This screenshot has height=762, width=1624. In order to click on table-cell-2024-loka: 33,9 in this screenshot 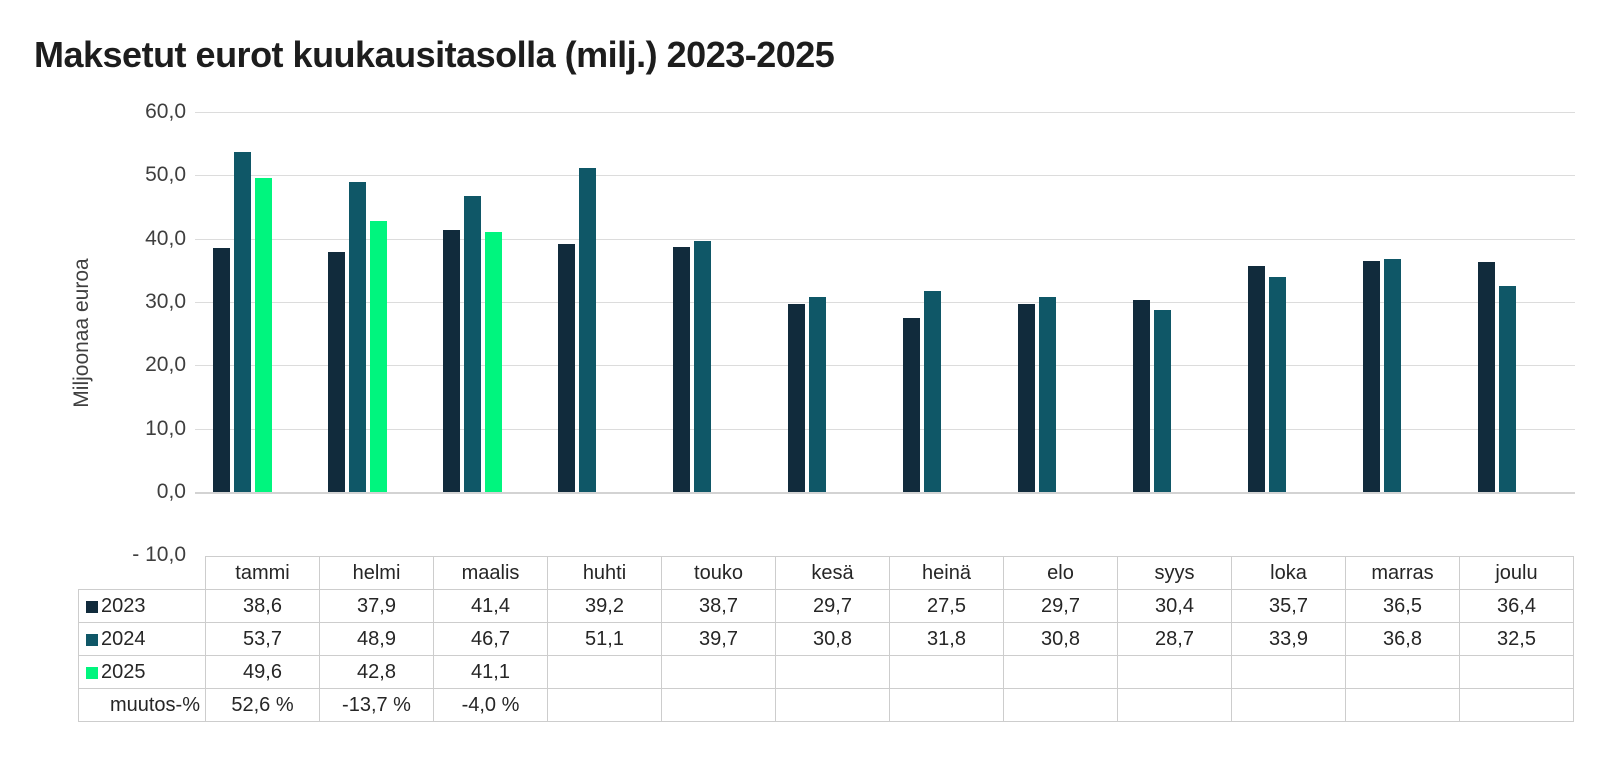, I will do `click(1288, 639)`.